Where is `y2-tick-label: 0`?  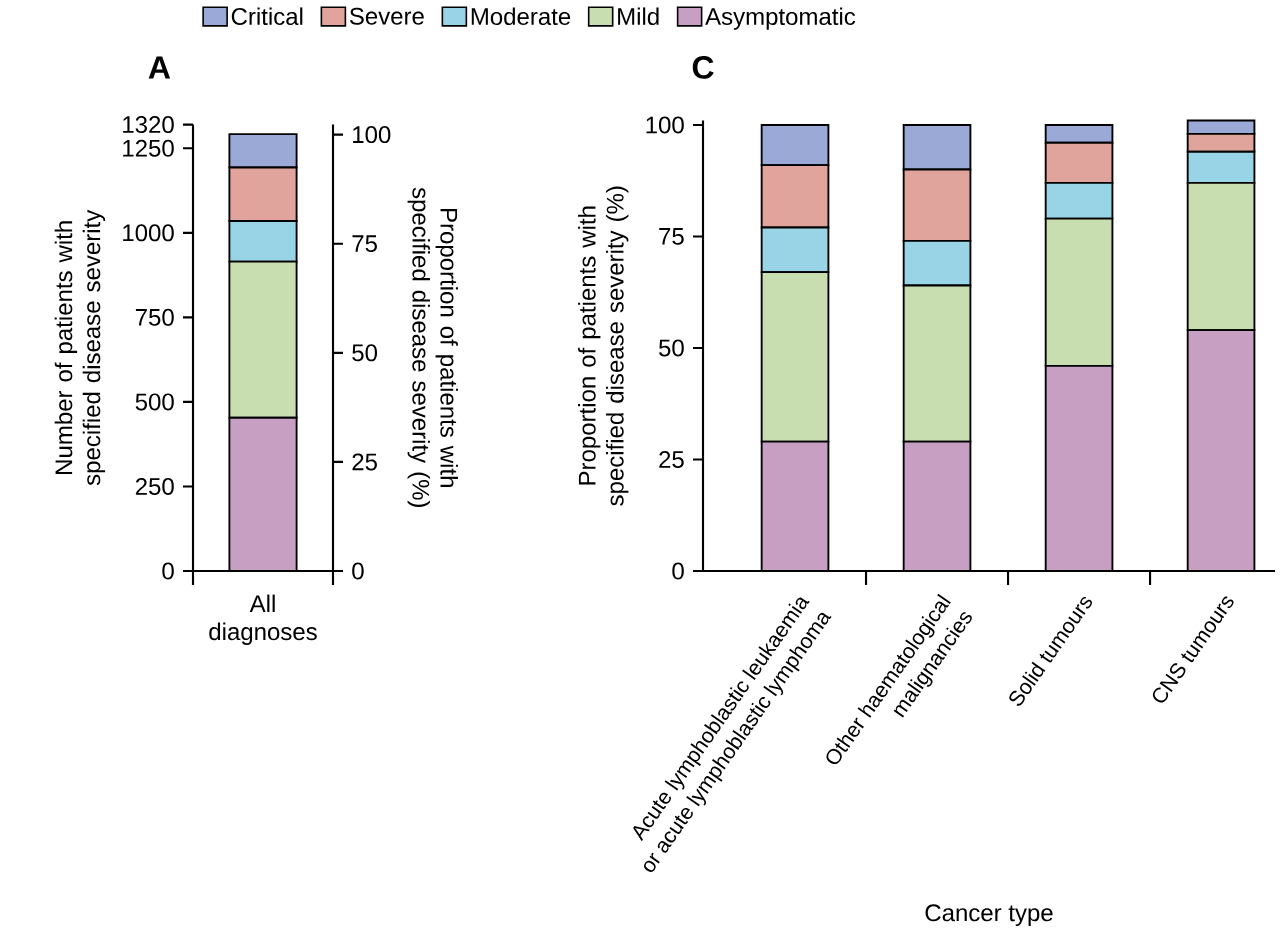 y2-tick-label: 0 is located at coordinates (358, 571).